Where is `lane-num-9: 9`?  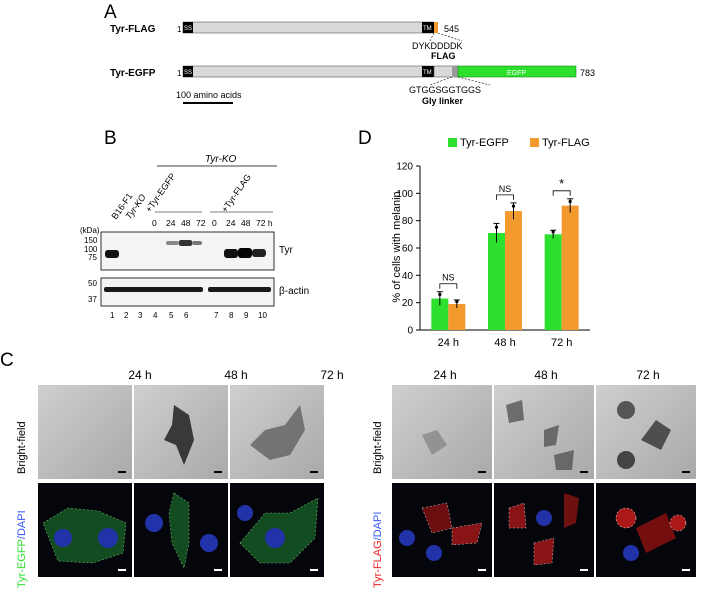
lane-num-9: 9 is located at coordinates (246, 315).